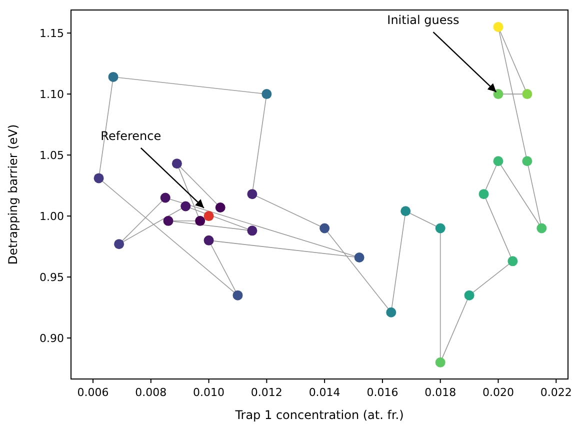 Image resolution: width=588 pixels, height=433 pixels. I want to click on x-tick-label: 0.012, so click(266, 392).